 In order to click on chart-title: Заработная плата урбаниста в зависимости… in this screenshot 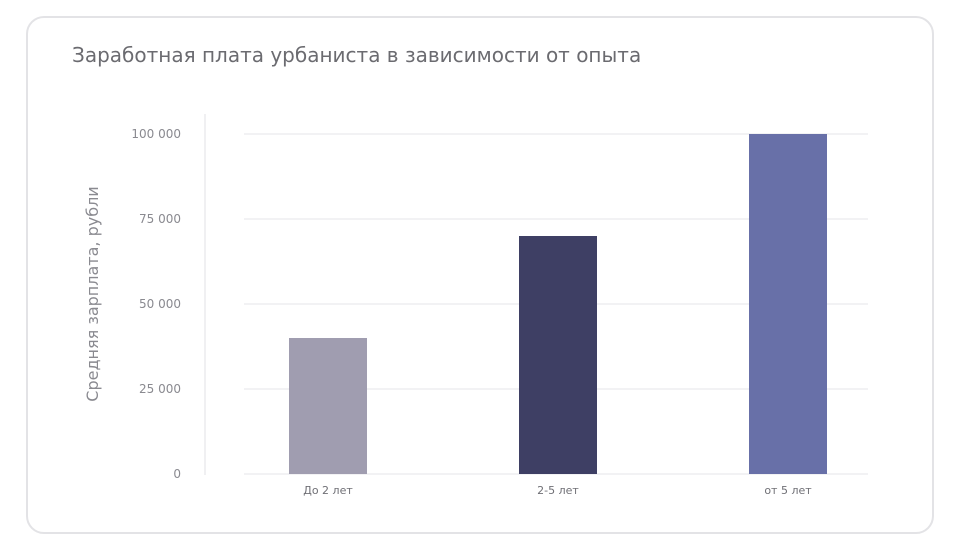, I will do `click(357, 55)`.